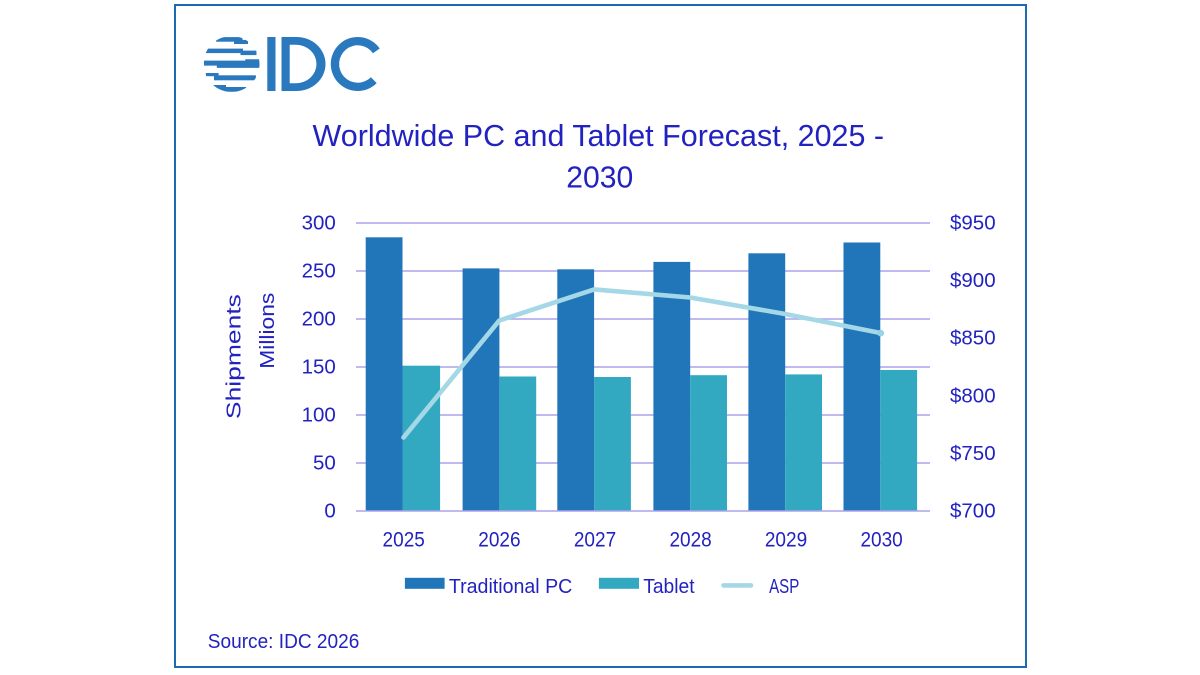 Image resolution: width=1200 pixels, height=675 pixels. What do you see at coordinates (973, 395) in the screenshot?
I see `svg-text: $800` at bounding box center [973, 395].